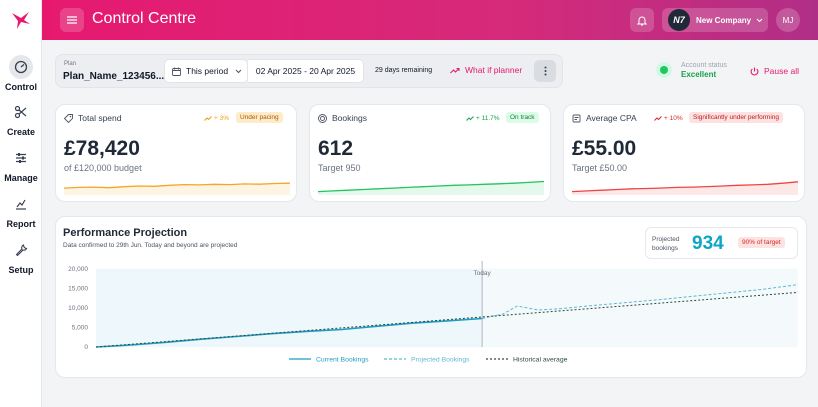 This screenshot has width=818, height=407. What do you see at coordinates (540, 360) in the screenshot?
I see `legend-label: Historical average` at bounding box center [540, 360].